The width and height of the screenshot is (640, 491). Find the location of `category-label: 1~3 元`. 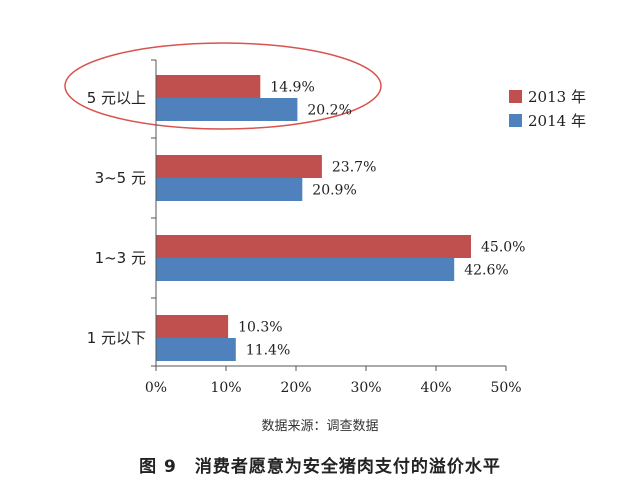

category-label: 1~3 元 is located at coordinates (120, 258).